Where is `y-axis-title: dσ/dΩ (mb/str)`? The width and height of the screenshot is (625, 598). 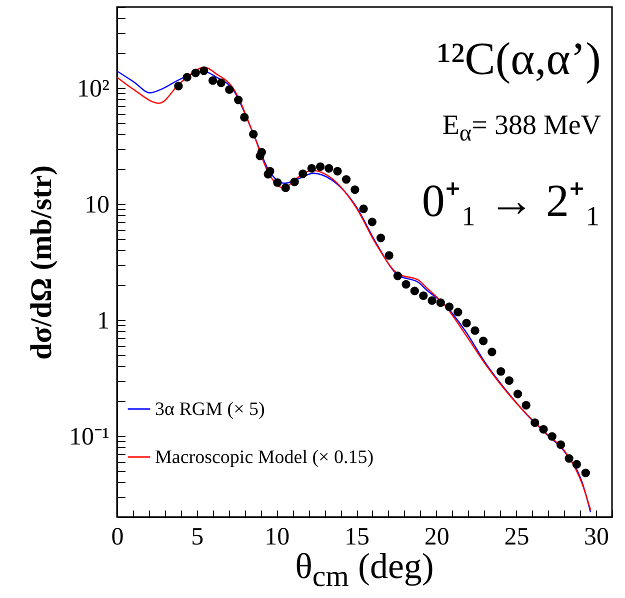
y-axis-title: dσ/dΩ (mb/str) is located at coordinates (41, 262).